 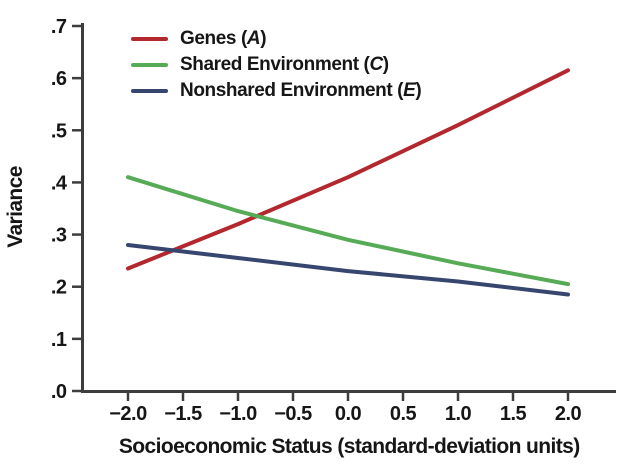 What do you see at coordinates (409, 90) in the screenshot?
I see `legend-label-symbol: E` at bounding box center [409, 90].